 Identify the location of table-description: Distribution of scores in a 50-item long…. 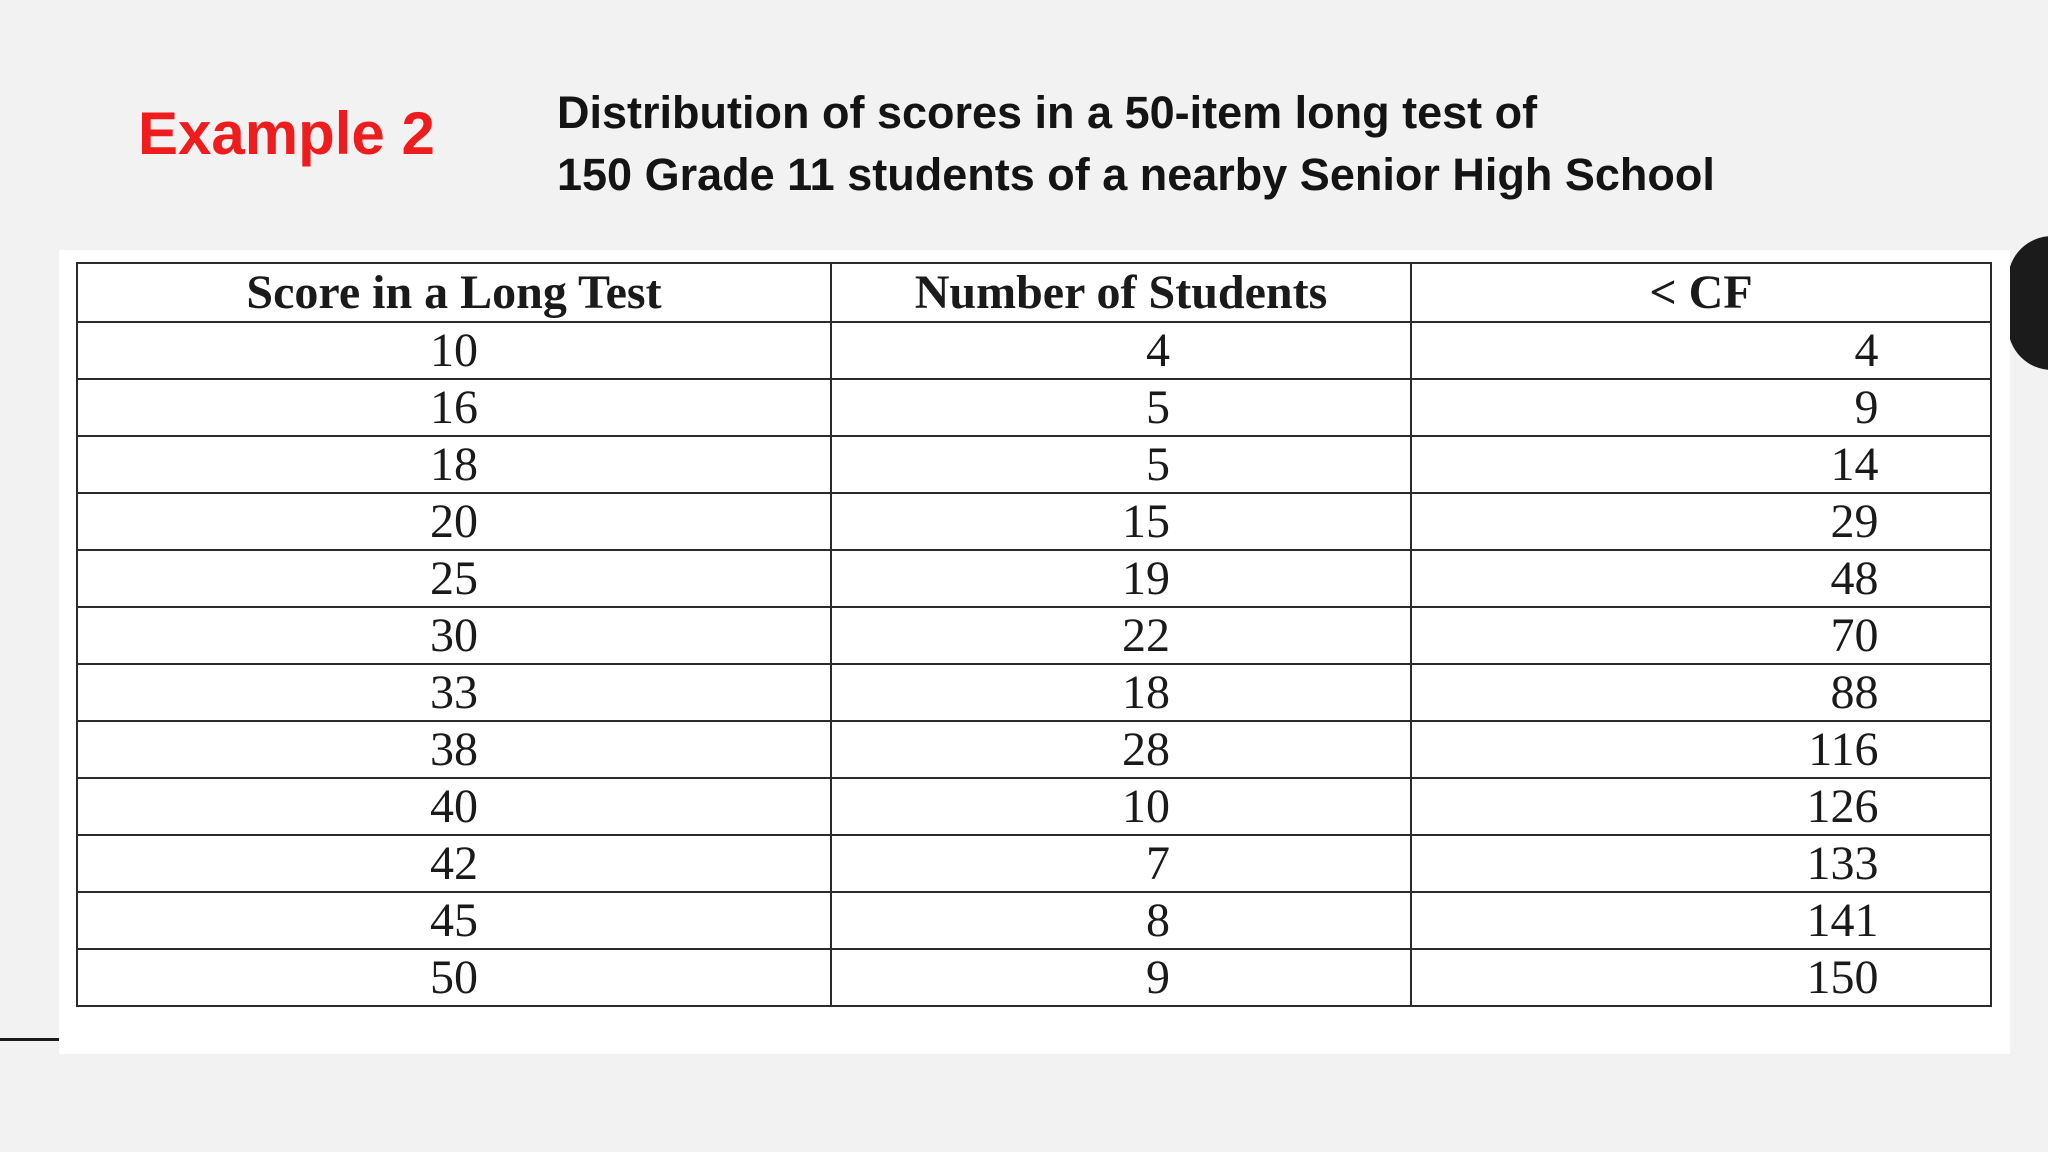
(1136, 144).